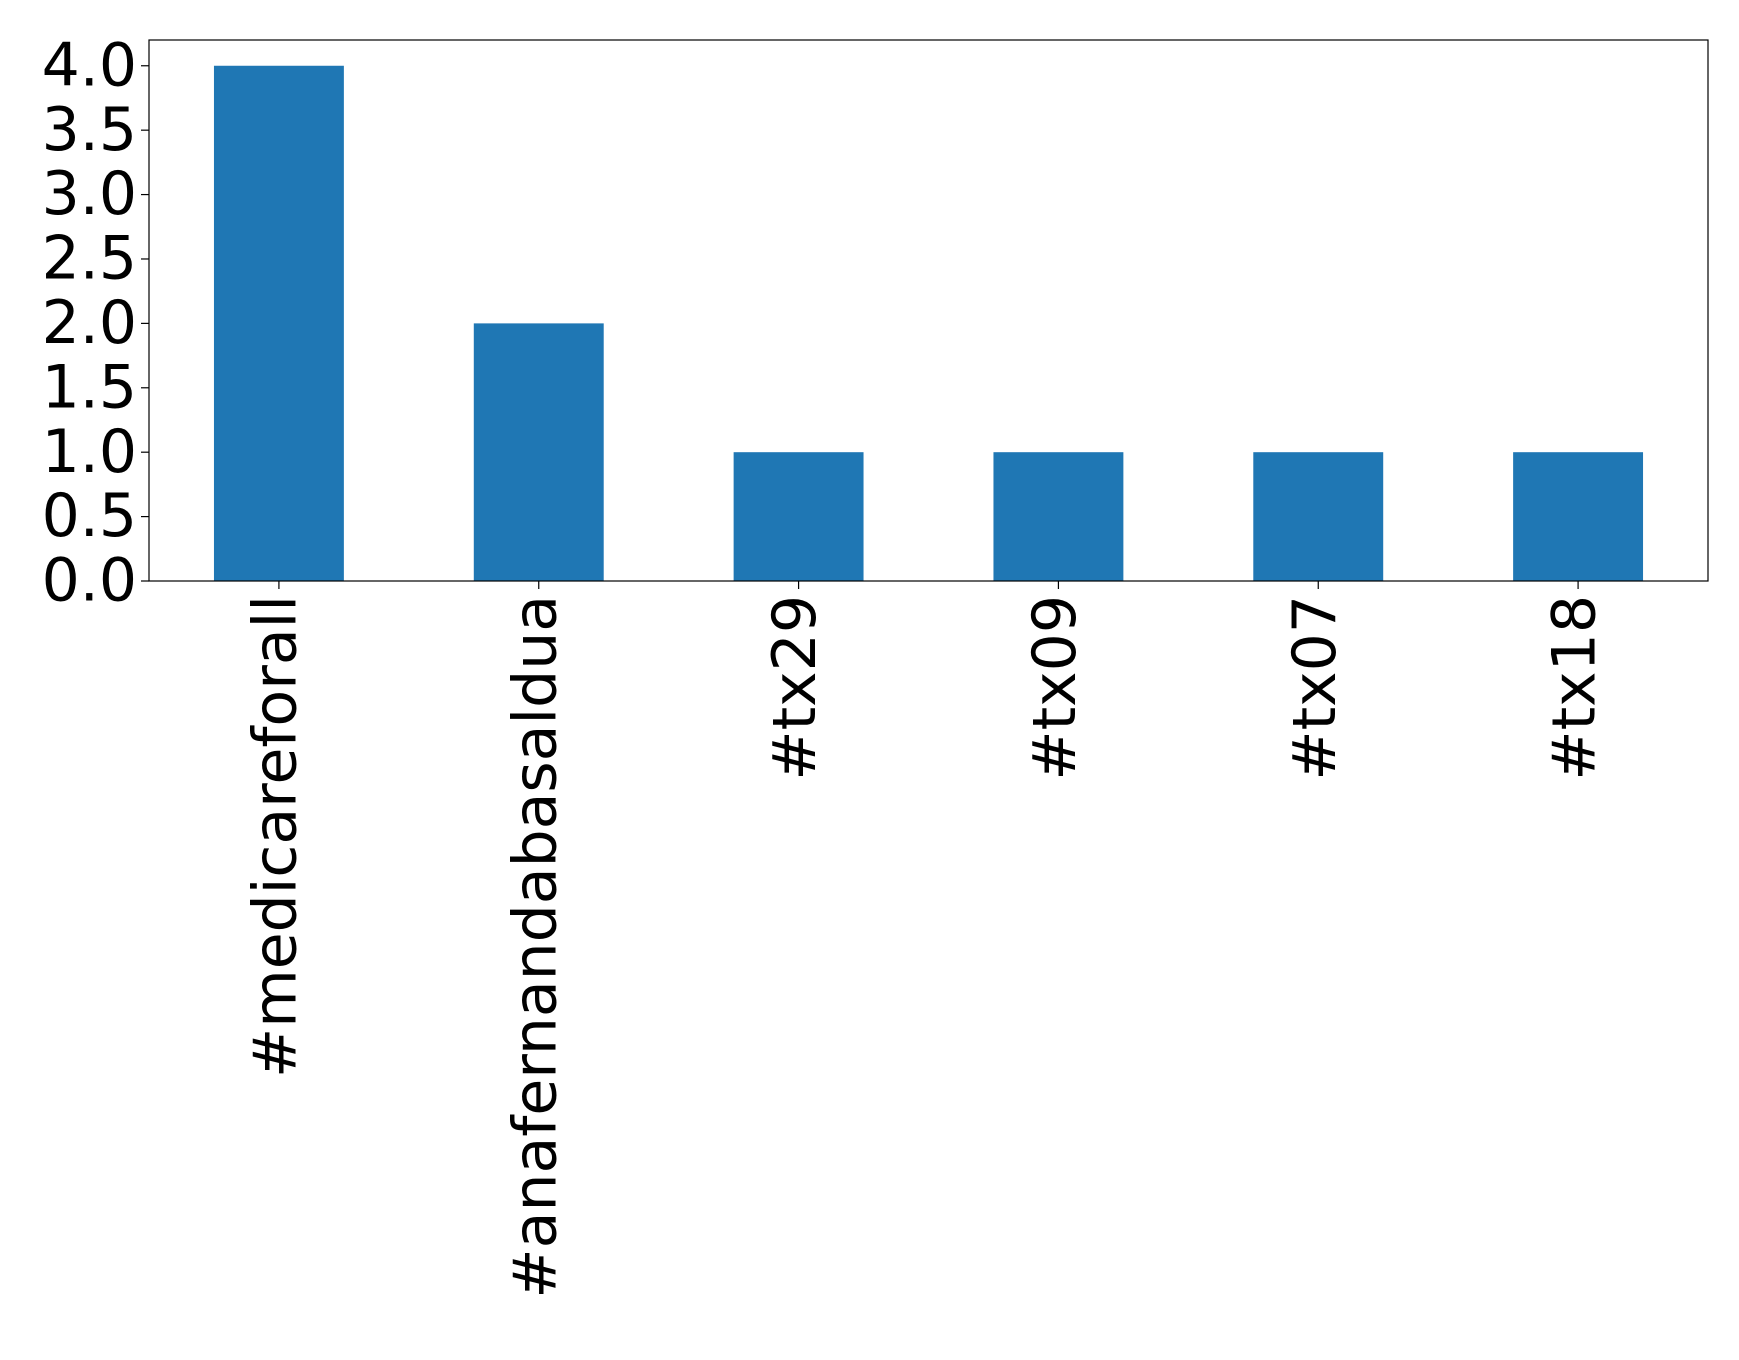 This screenshot has width=1739, height=1360. What do you see at coordinates (89, 581) in the screenshot?
I see `y-tick-label: 0.0` at bounding box center [89, 581].